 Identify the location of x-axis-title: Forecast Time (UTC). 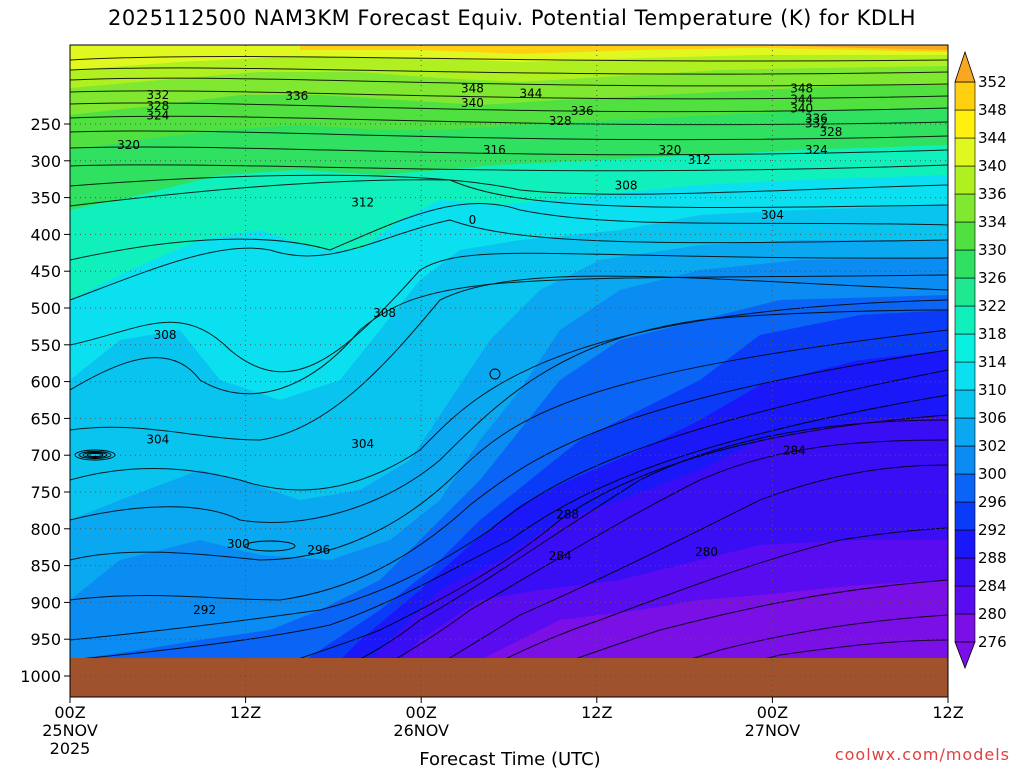
(509, 758).